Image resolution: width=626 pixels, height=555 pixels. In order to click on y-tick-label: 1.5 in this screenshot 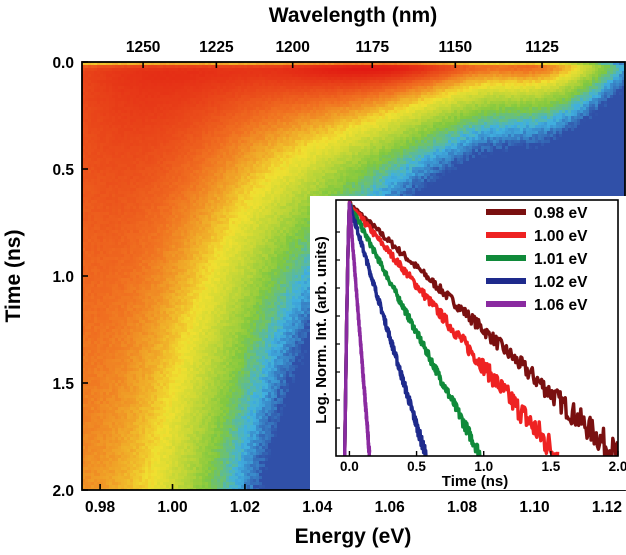, I will do `click(63, 384)`.